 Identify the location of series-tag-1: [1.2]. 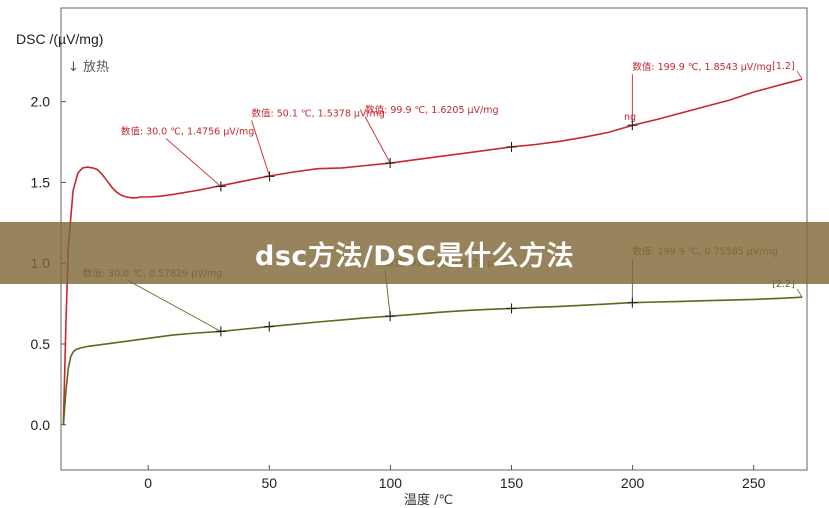
(783, 66).